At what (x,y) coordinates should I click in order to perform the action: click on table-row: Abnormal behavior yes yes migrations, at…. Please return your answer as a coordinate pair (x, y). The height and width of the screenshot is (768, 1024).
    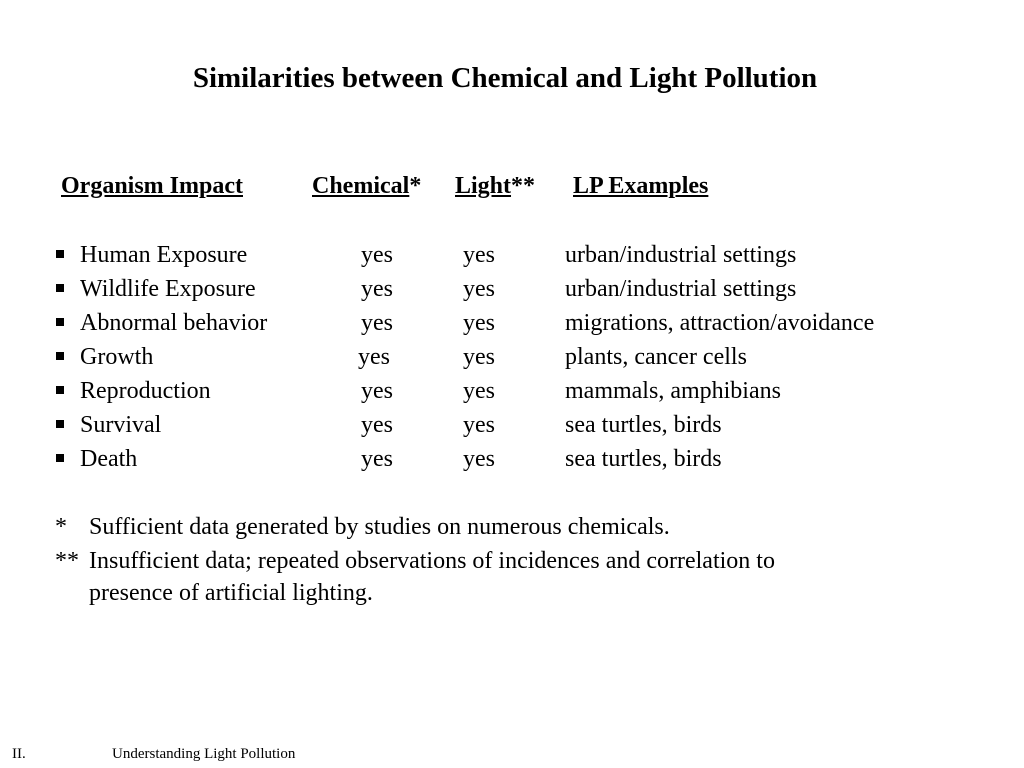
    Looking at the image, I should click on (512, 325).